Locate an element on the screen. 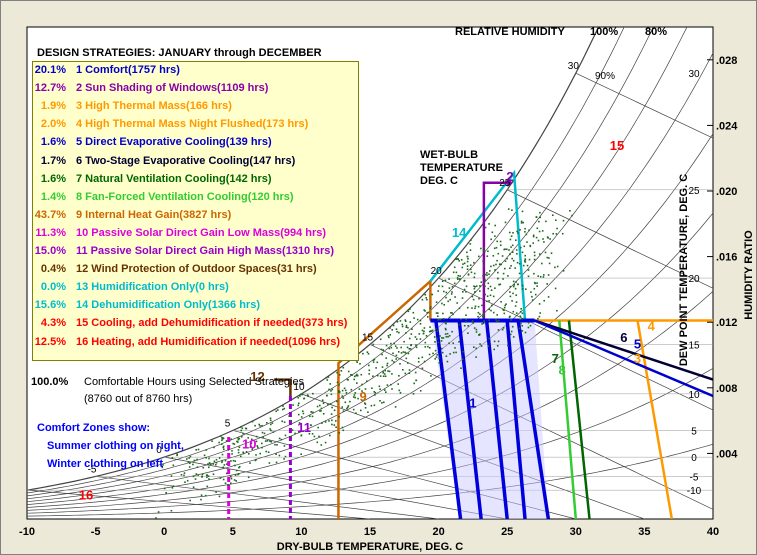 Image resolution: width=757 pixels, height=555 pixels. legend-label: 1 Comfort(1757 hrs) is located at coordinates (128, 70).